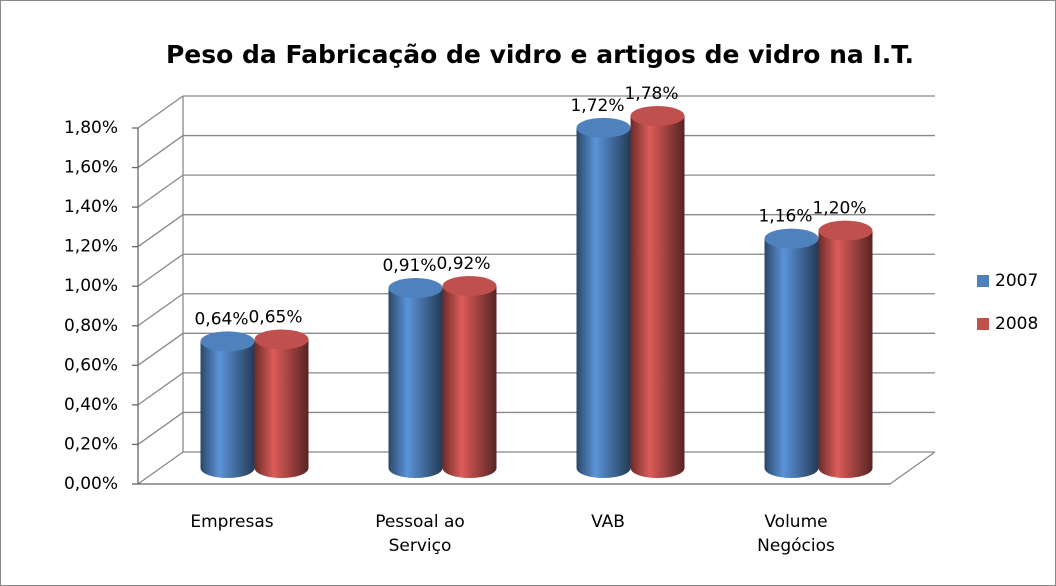 This screenshot has width=1056, height=586. I want to click on floor-edge, so click(912, 468).